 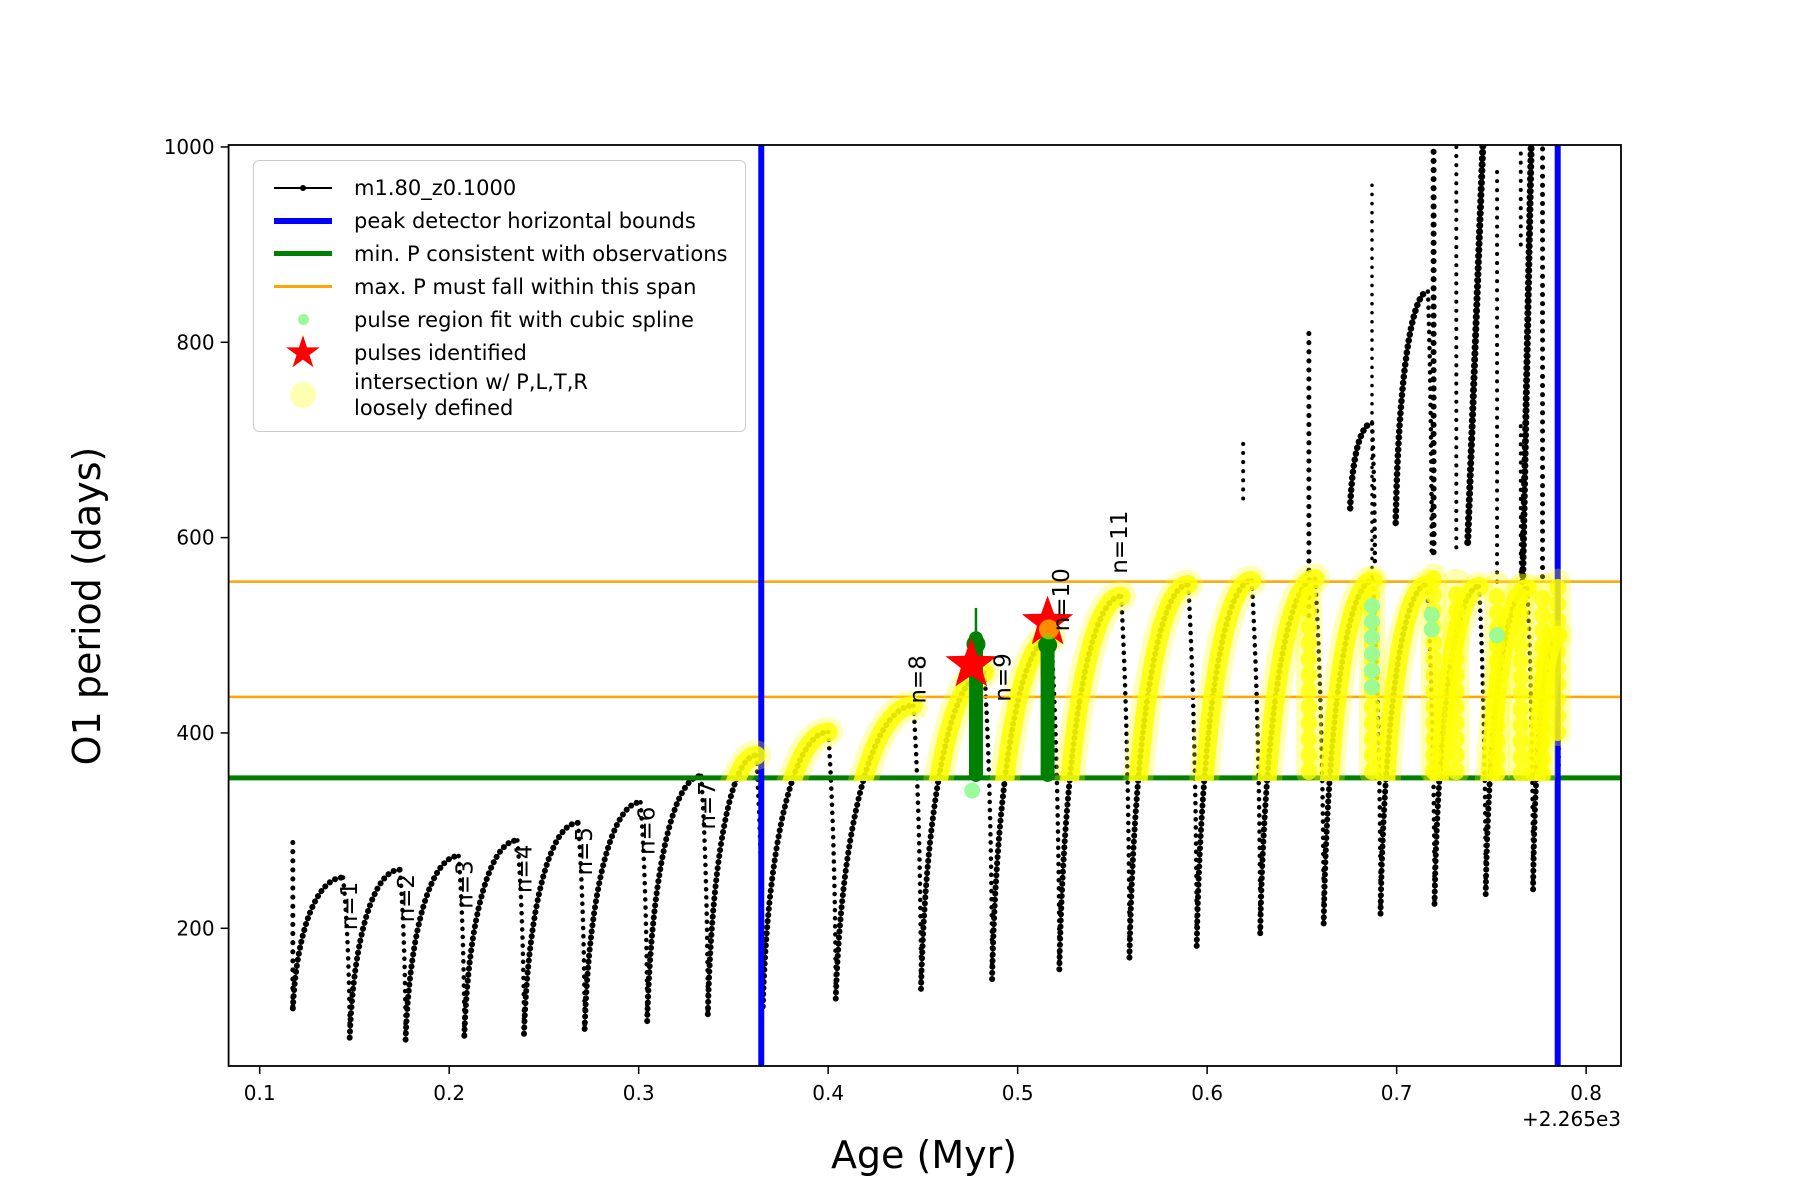 I want to click on pulse-number-label: n=6, so click(x=648, y=831).